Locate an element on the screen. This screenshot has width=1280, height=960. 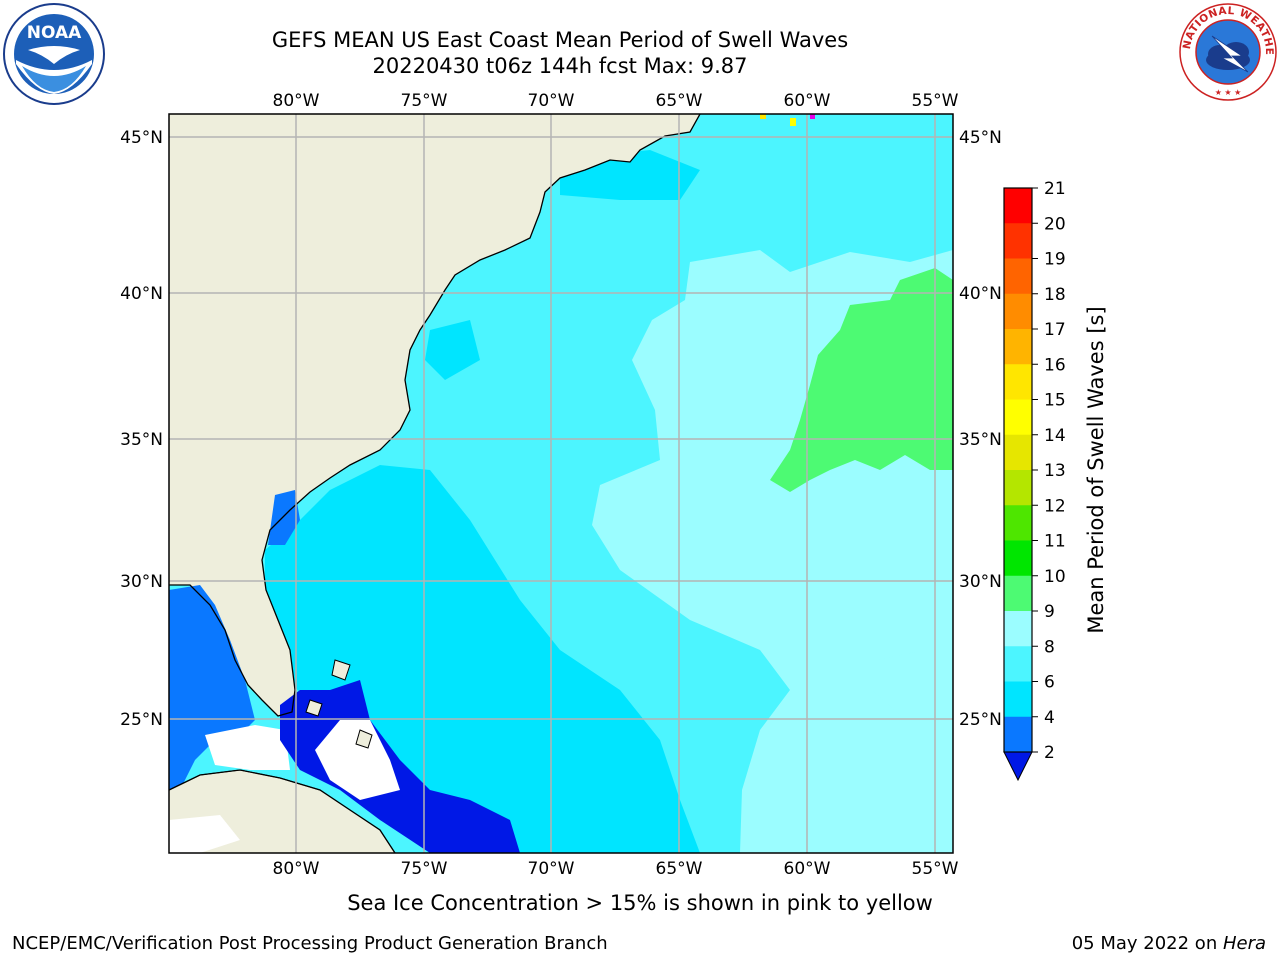
lon-label-bottom: 80°W is located at coordinates (296, 869).